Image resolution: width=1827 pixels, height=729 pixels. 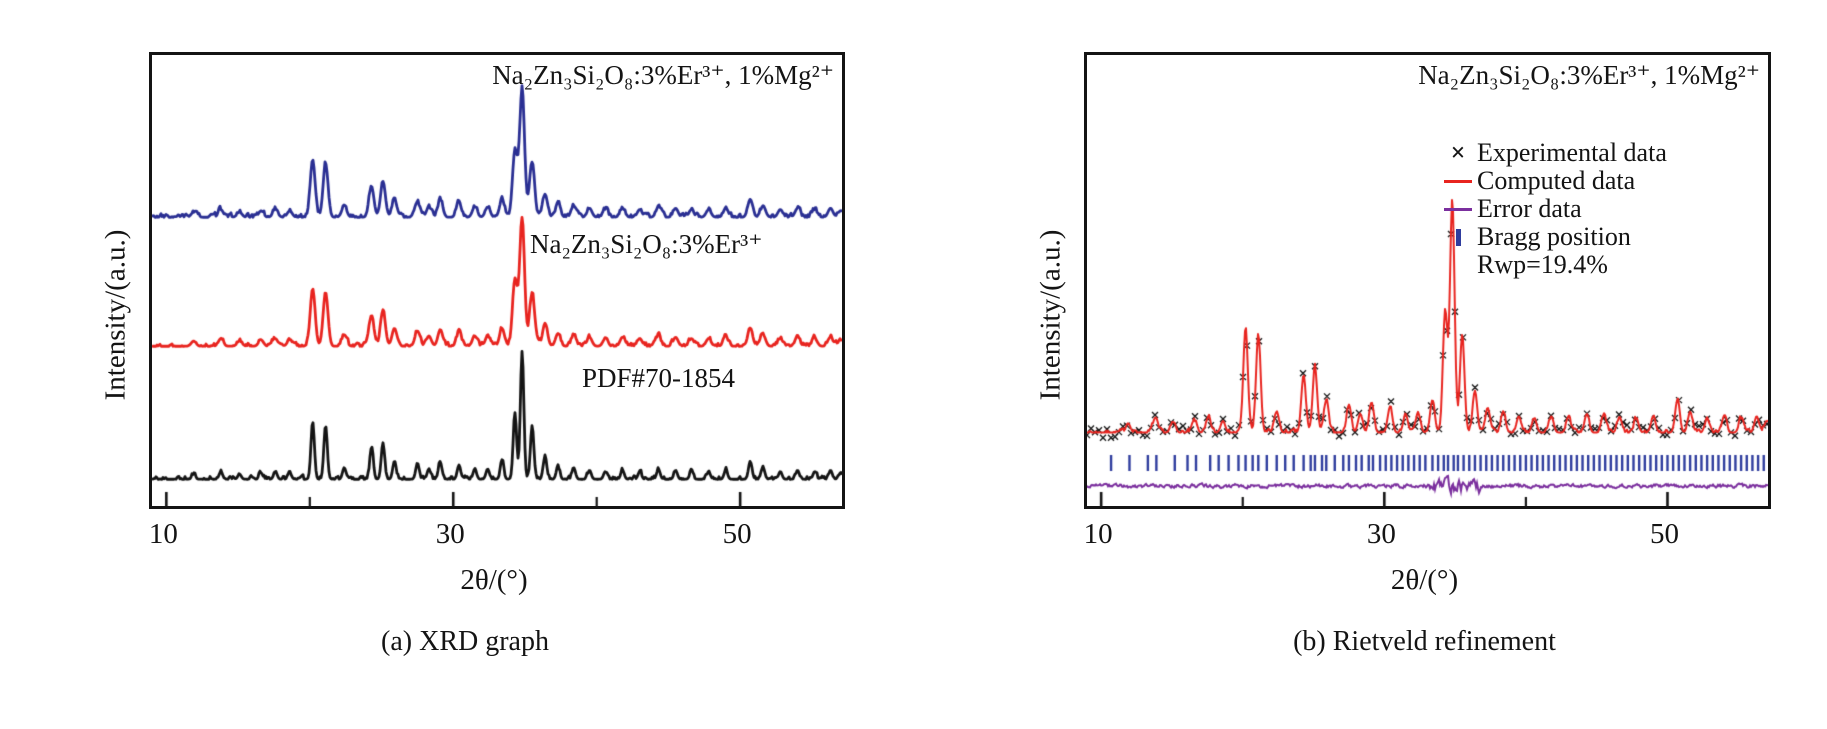 What do you see at coordinates (494, 580) in the screenshot?
I see `x-axis-label-a: 2θ/(°)` at bounding box center [494, 580].